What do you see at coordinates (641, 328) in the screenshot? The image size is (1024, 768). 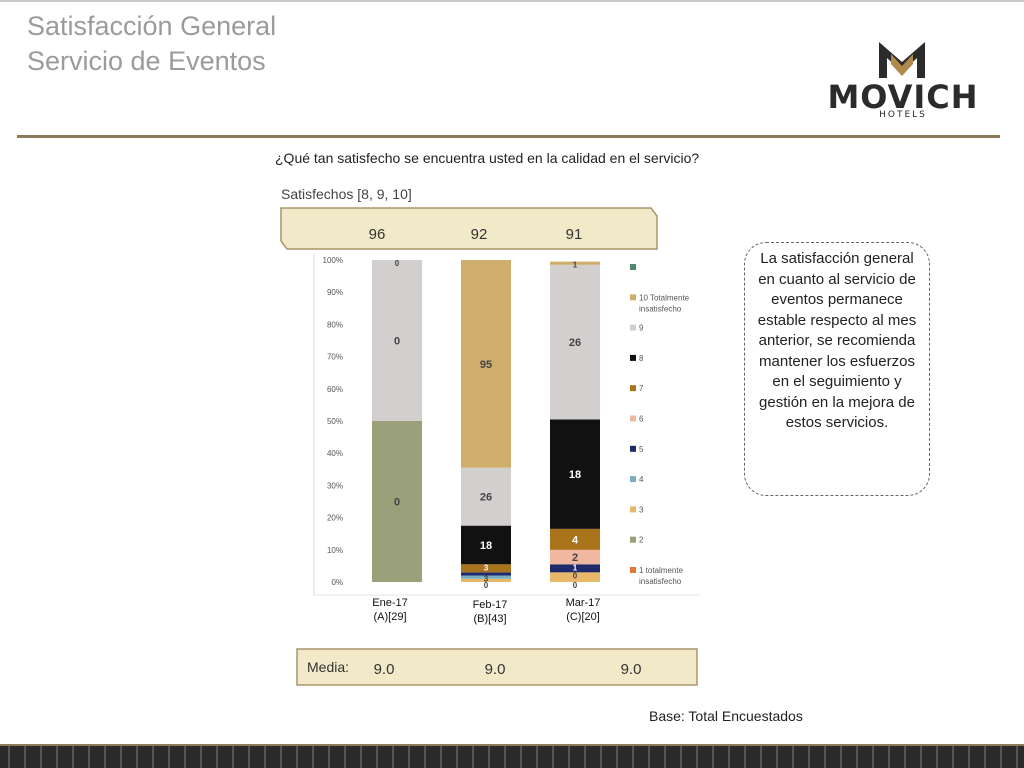 I see `legend-label: 9` at bounding box center [641, 328].